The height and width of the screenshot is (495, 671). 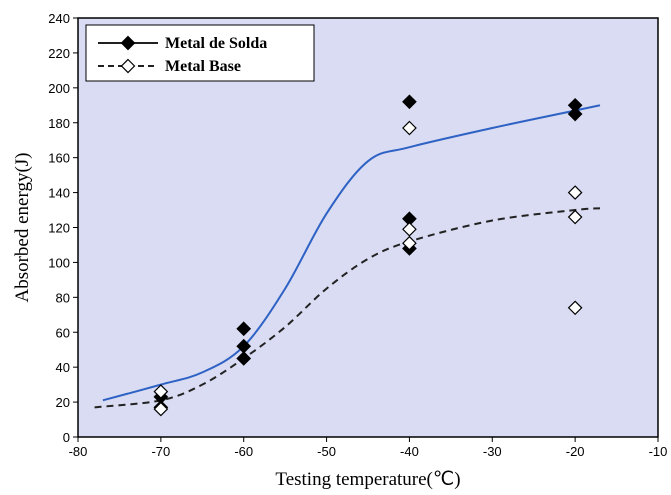 What do you see at coordinates (128, 66) in the screenshot?
I see `legend-marker-metal-base` at bounding box center [128, 66].